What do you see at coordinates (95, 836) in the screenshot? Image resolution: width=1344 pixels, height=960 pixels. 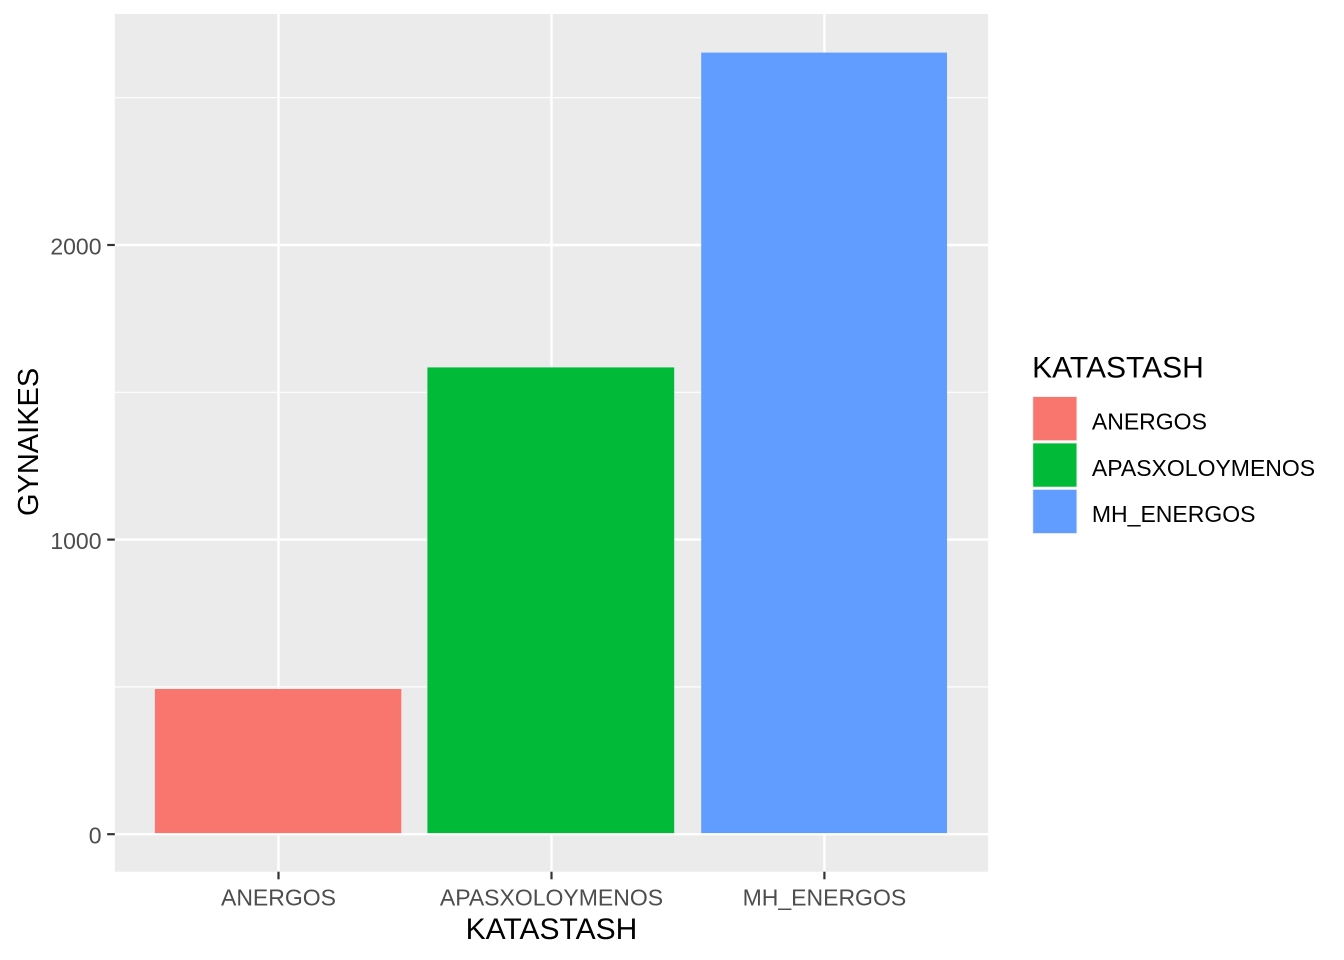 I see `svg-text: 0` at bounding box center [95, 836].